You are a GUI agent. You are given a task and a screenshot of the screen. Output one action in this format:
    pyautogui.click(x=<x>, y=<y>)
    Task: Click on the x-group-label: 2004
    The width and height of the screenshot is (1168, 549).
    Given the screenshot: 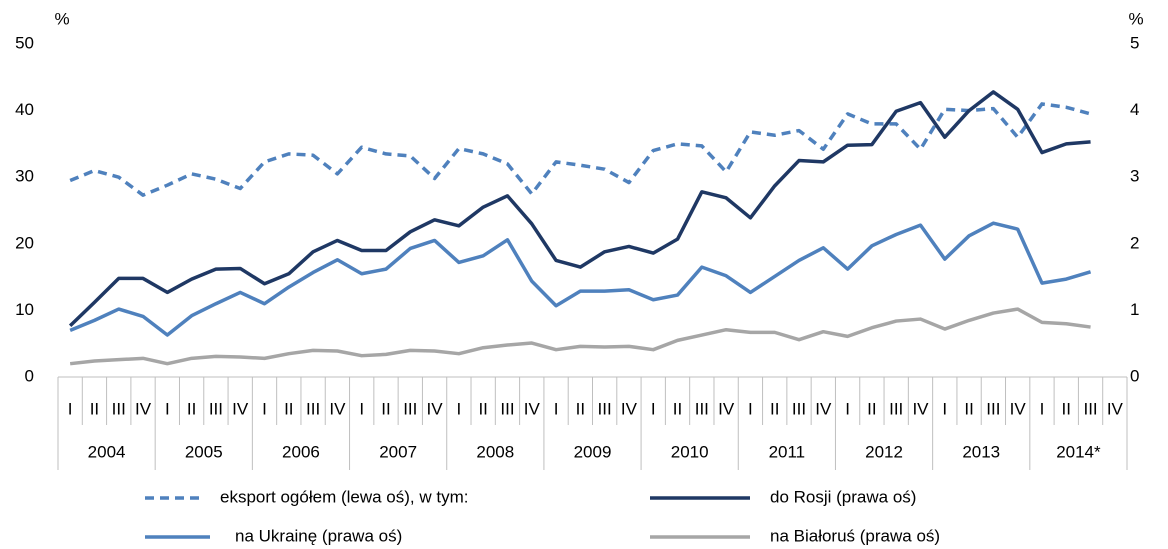 What is the action you would take?
    pyautogui.click(x=107, y=451)
    